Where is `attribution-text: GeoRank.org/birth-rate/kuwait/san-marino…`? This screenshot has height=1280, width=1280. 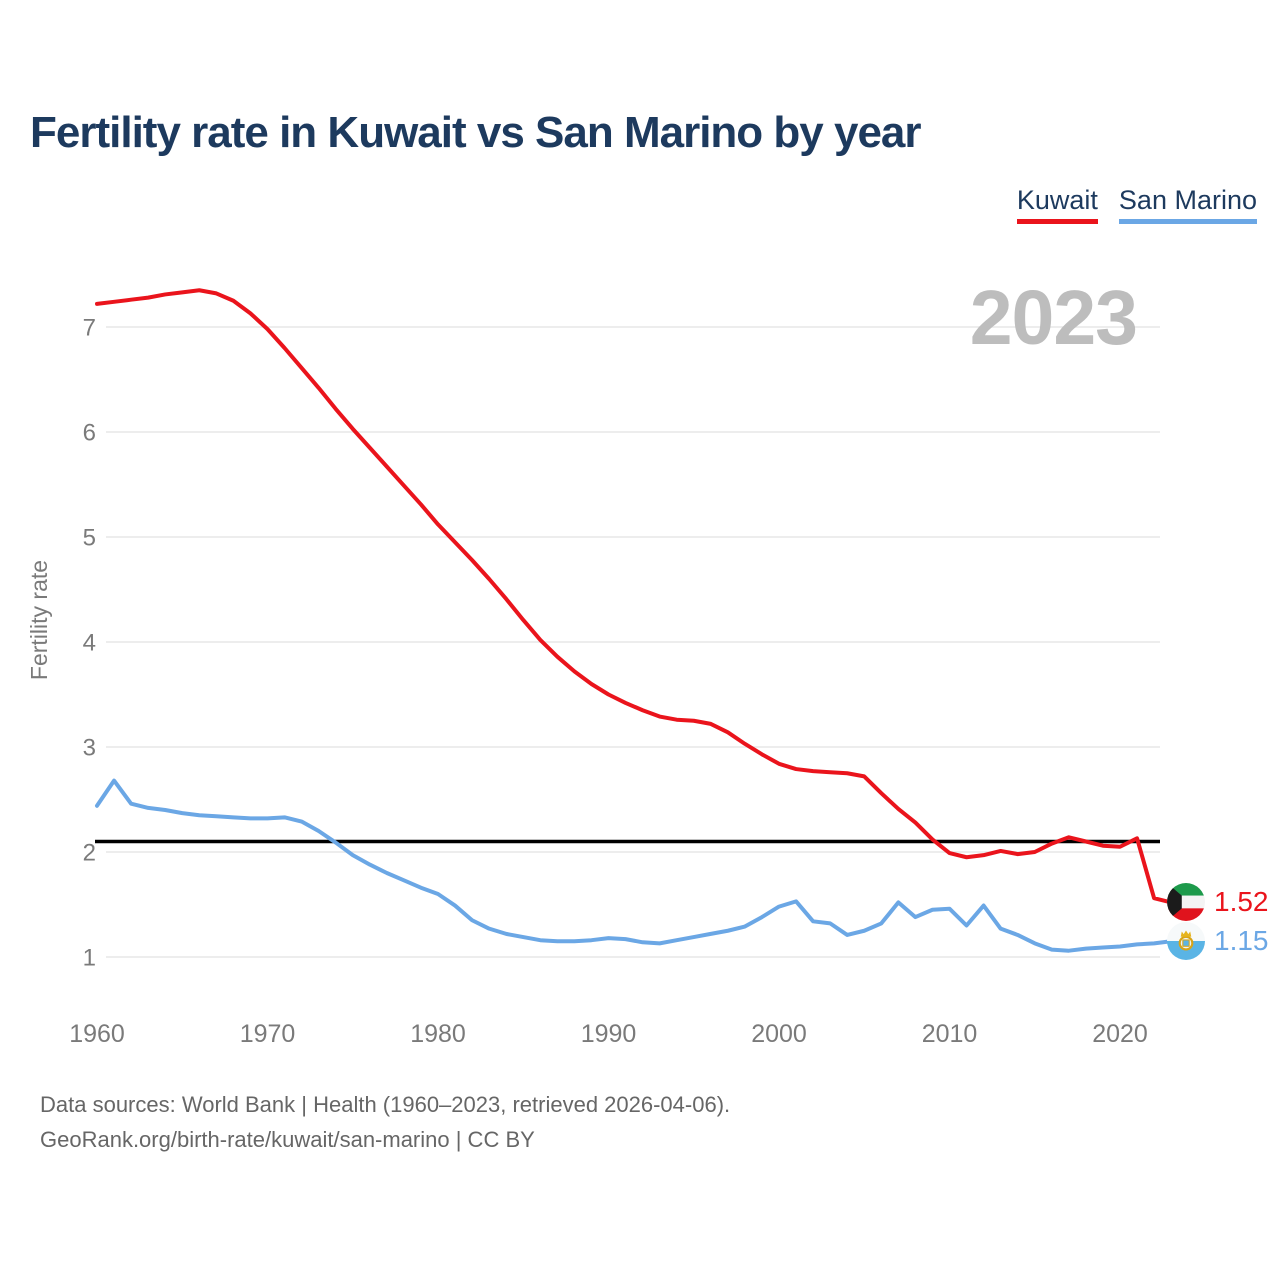
attribution-text: GeoRank.org/birth-rate/kuwait/san-marino… is located at coordinates (287, 1139).